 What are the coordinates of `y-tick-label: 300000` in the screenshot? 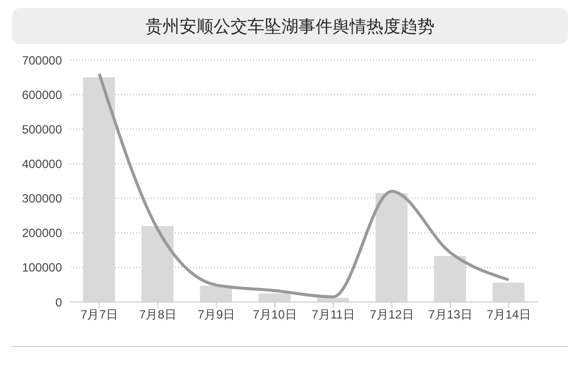 It's located at (42, 199).